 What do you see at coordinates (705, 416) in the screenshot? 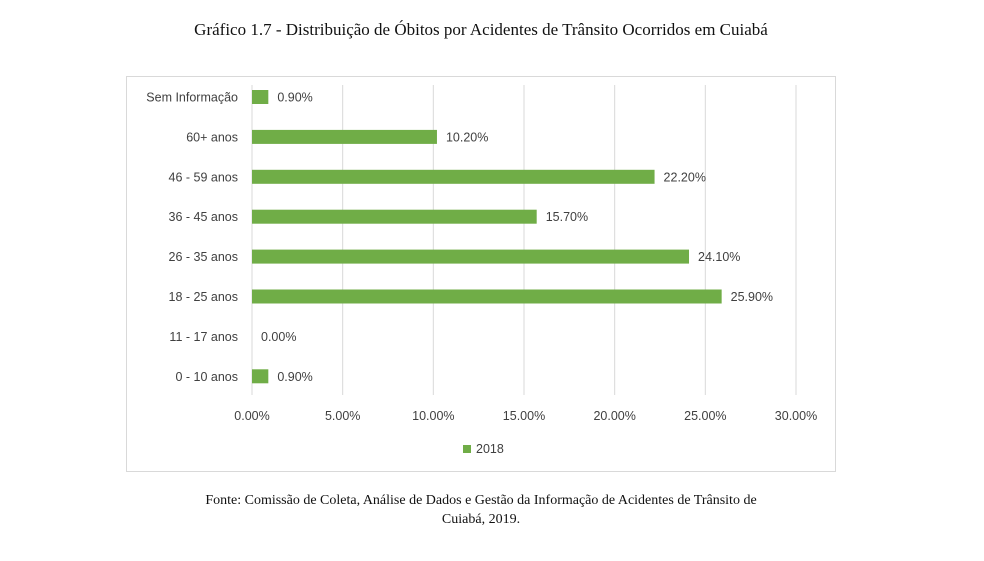
I see `x-tick-label: 25.00%` at bounding box center [705, 416].